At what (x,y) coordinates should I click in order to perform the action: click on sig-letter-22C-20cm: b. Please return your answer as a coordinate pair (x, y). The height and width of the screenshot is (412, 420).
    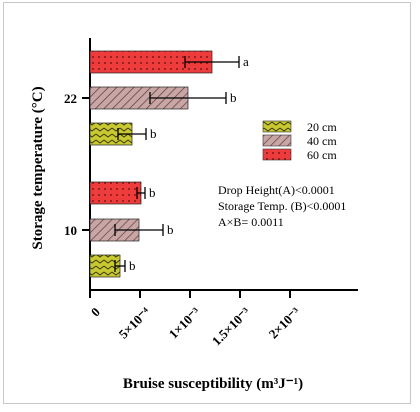
    Looking at the image, I should click on (153, 133).